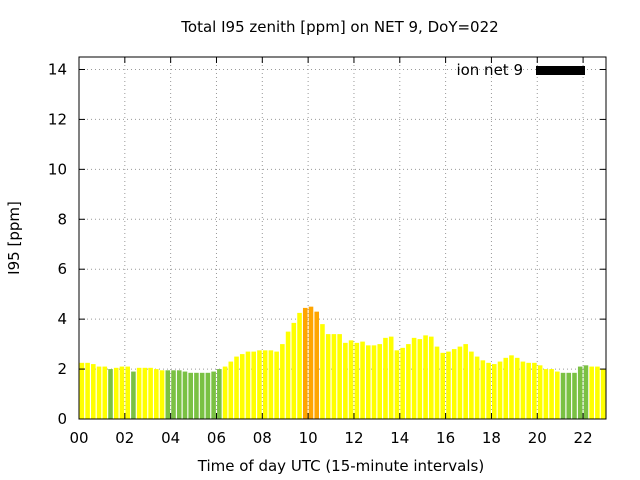  What do you see at coordinates (170, 438) in the screenshot?
I see `x-tick-label: 04` at bounding box center [170, 438].